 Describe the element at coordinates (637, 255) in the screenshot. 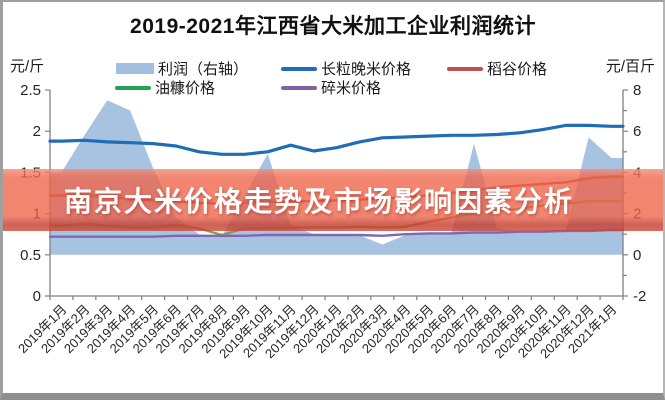

I see `right-axis-tick-label: 0` at that location.